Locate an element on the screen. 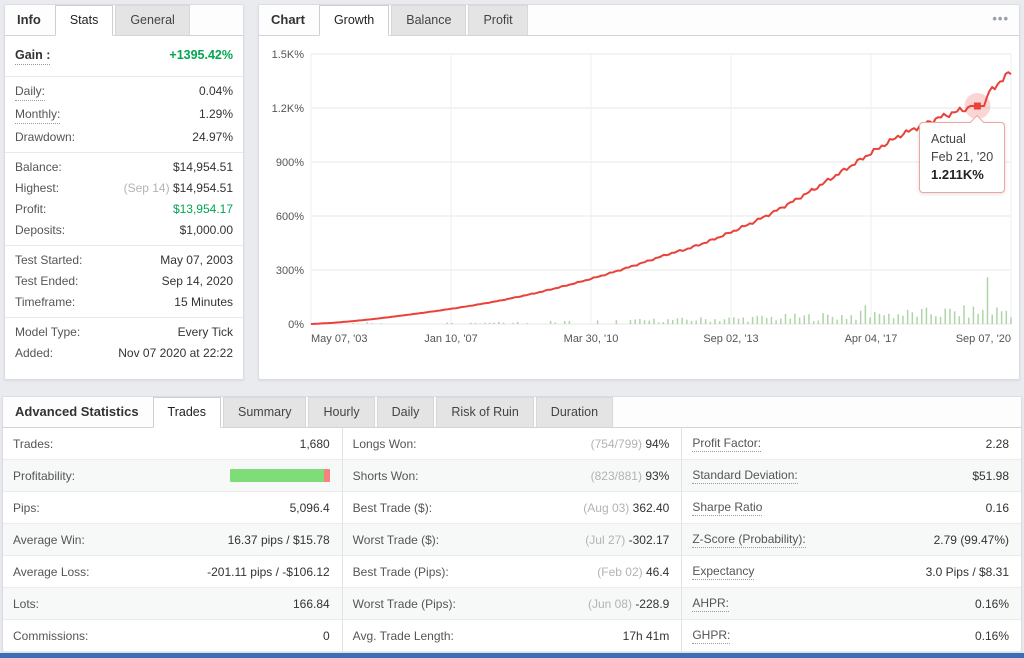  stat-value: $51.98 is located at coordinates (990, 476).